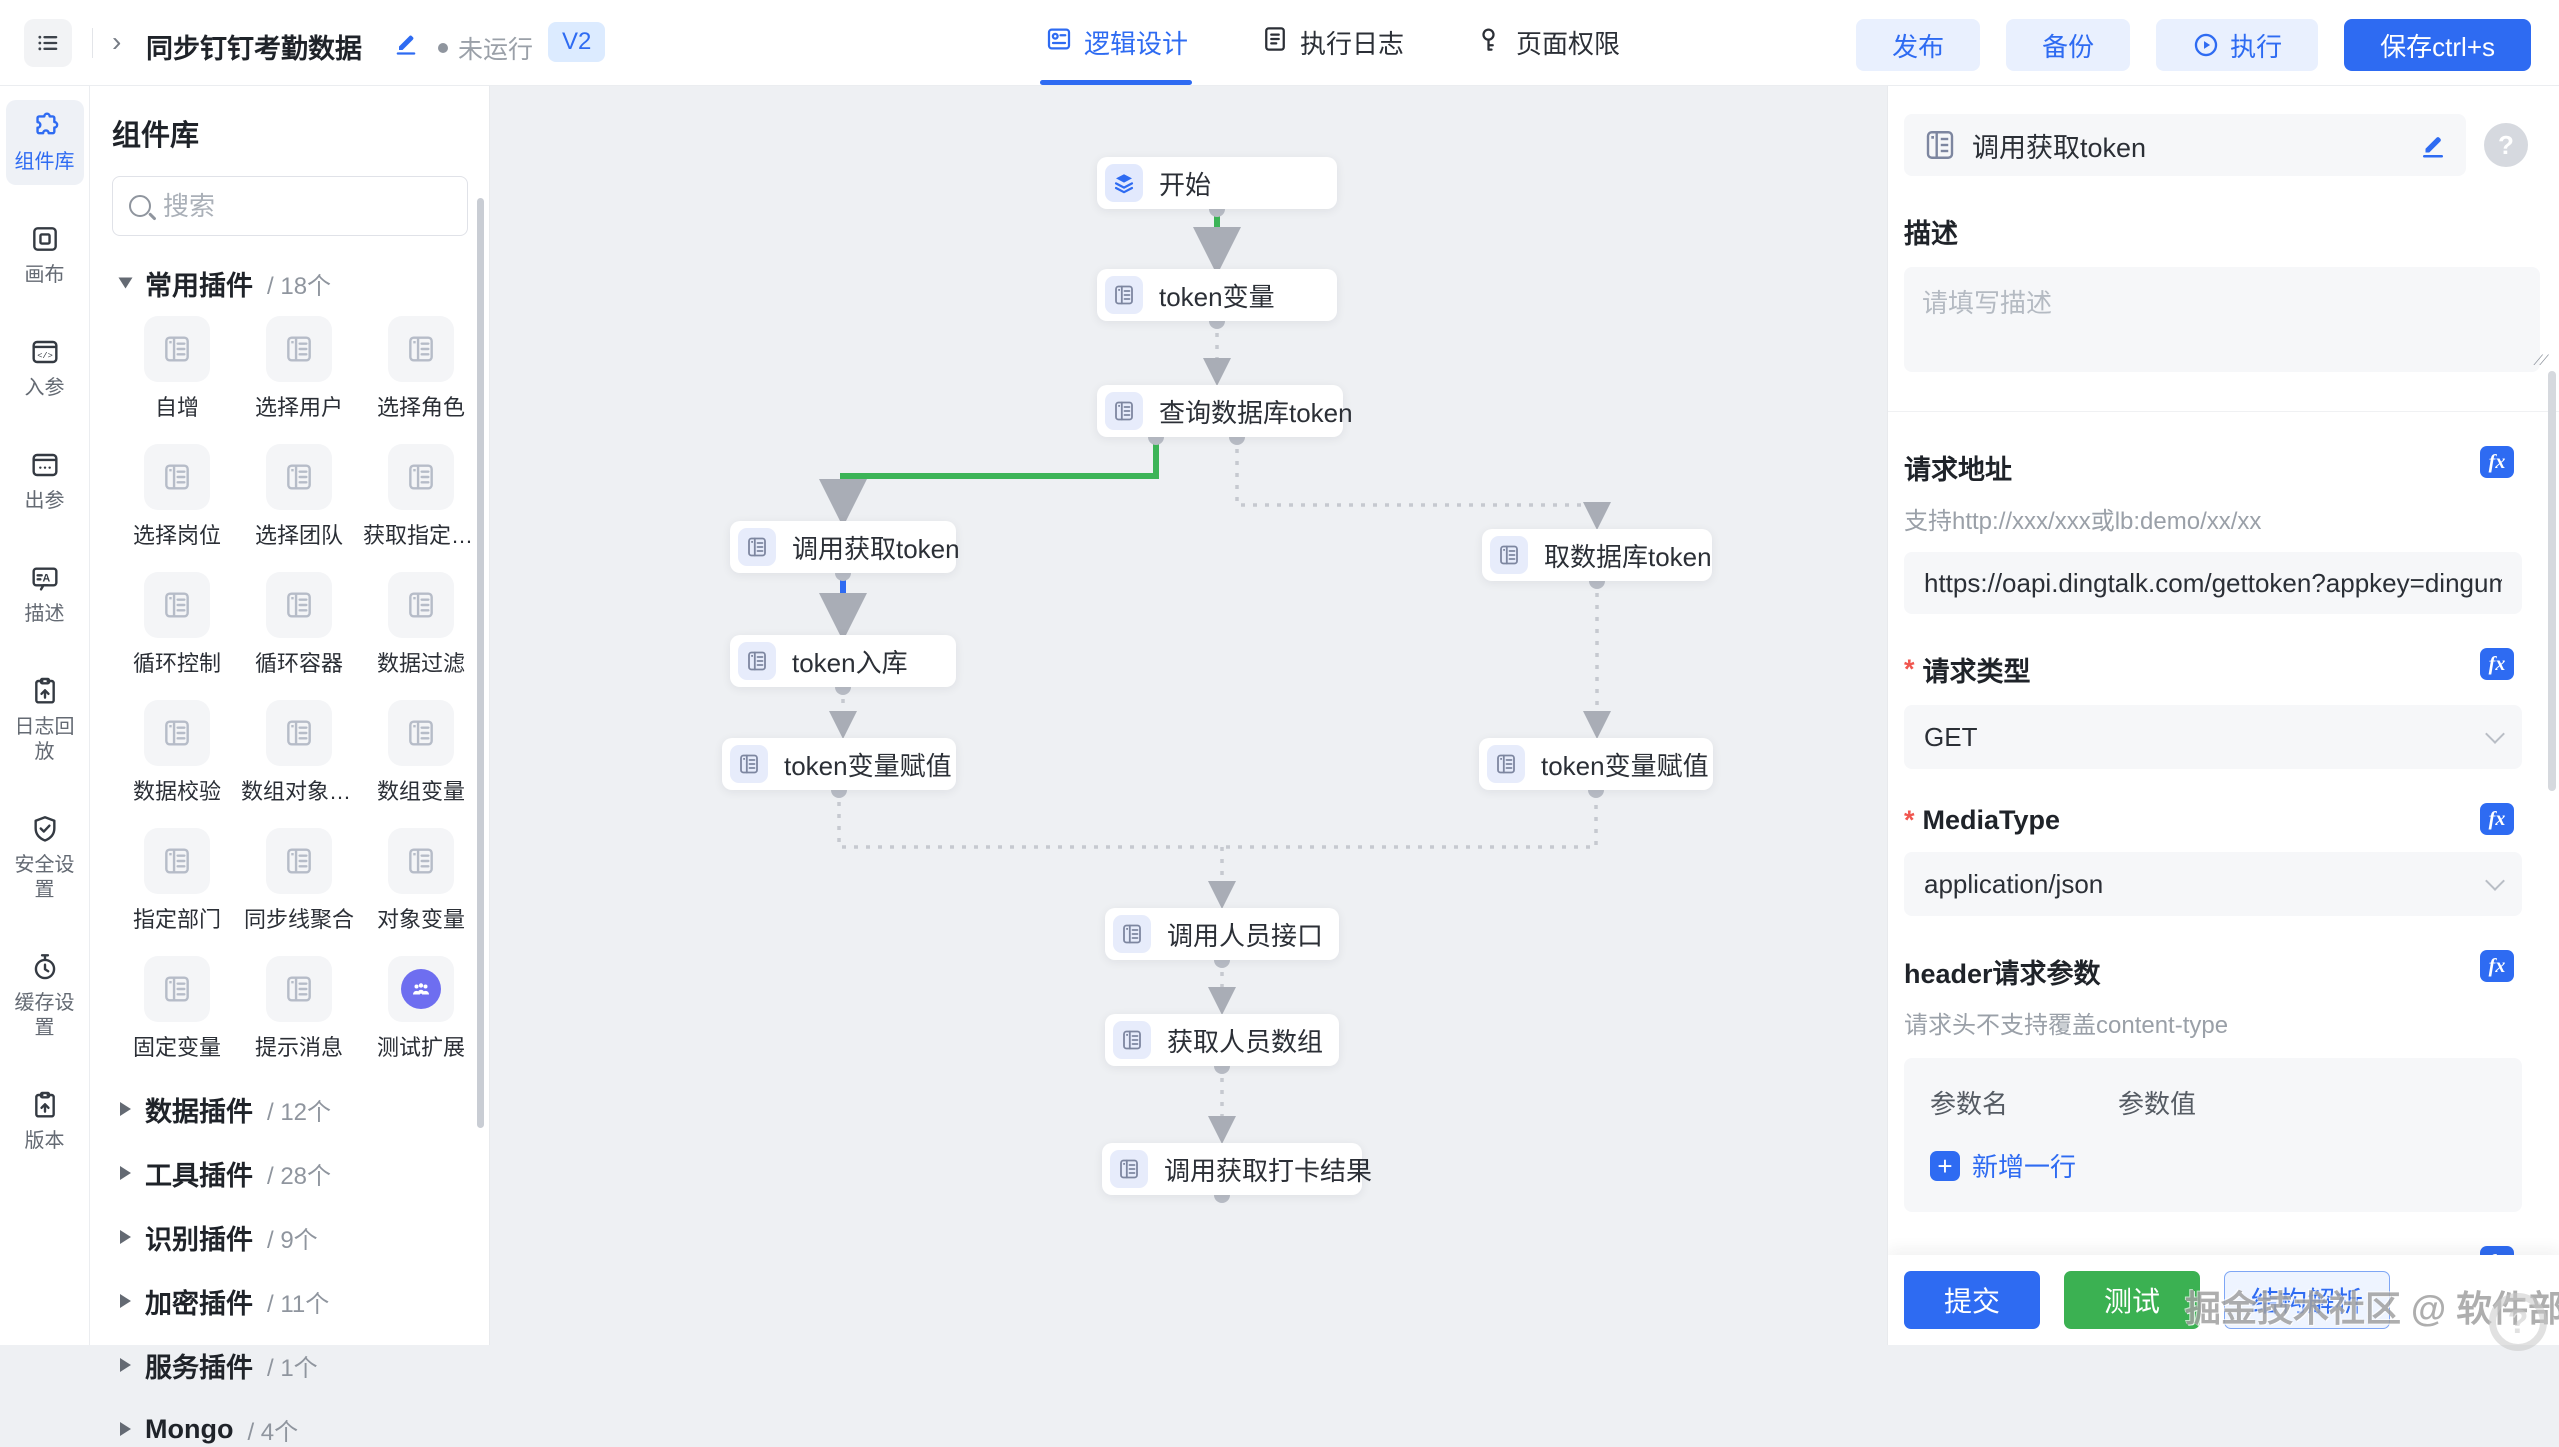  Describe the element at coordinates (1972, 1300) in the screenshot. I see `submit-button: 提交` at that location.